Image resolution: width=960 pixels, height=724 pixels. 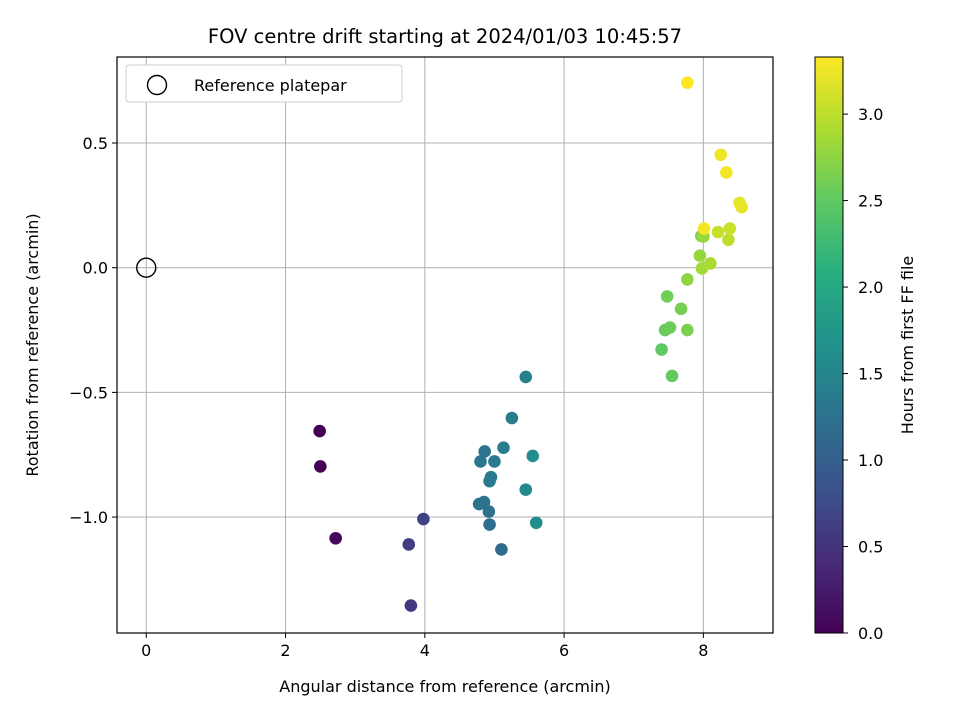 I want to click on colorbar-tick-label: 0.5, so click(x=870, y=547).